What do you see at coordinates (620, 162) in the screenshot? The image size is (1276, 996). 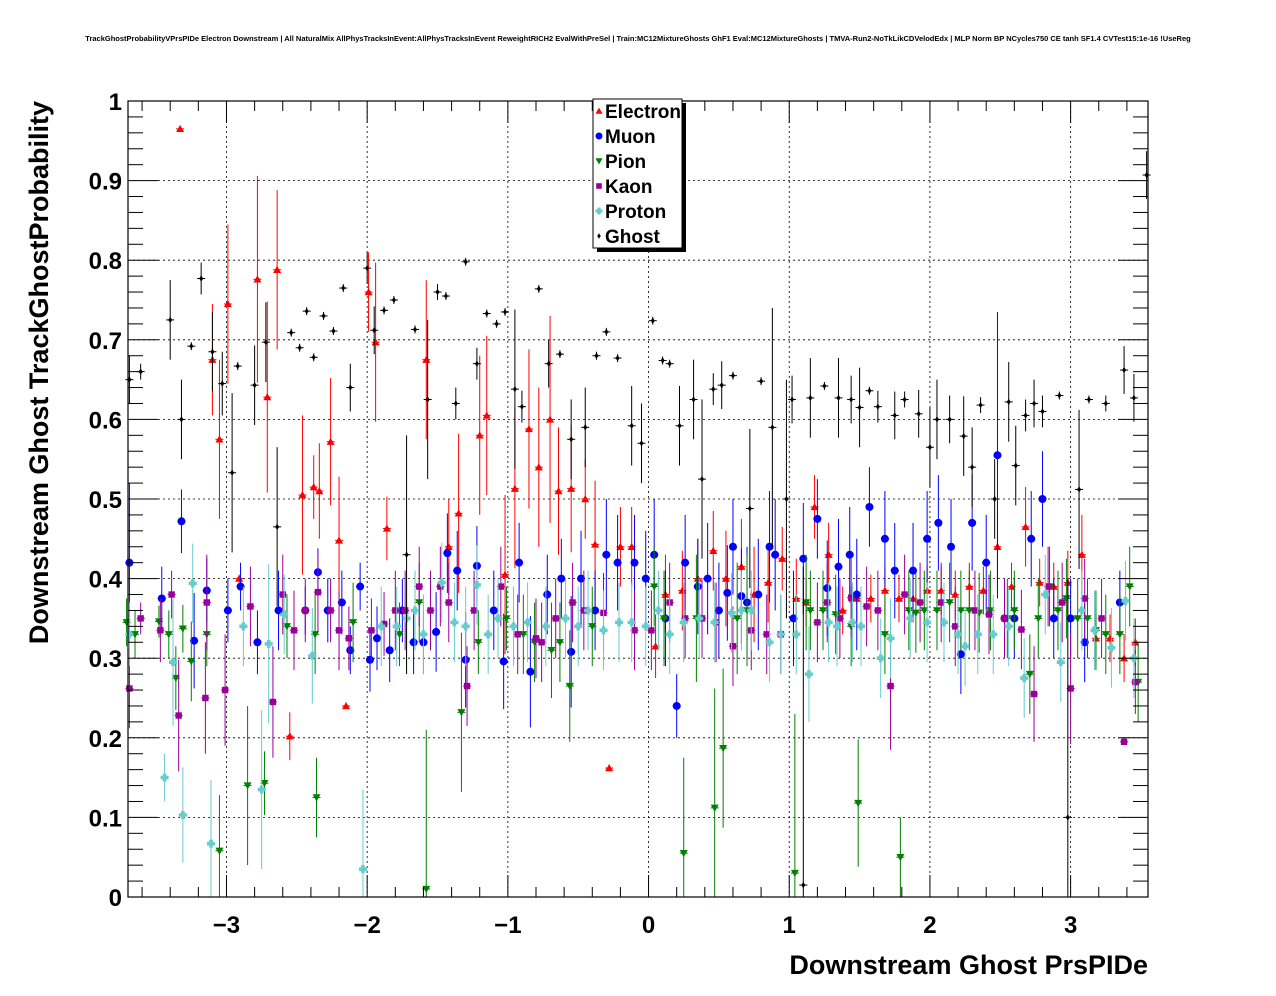 I see `legend-item-pion: Pion` at bounding box center [620, 162].